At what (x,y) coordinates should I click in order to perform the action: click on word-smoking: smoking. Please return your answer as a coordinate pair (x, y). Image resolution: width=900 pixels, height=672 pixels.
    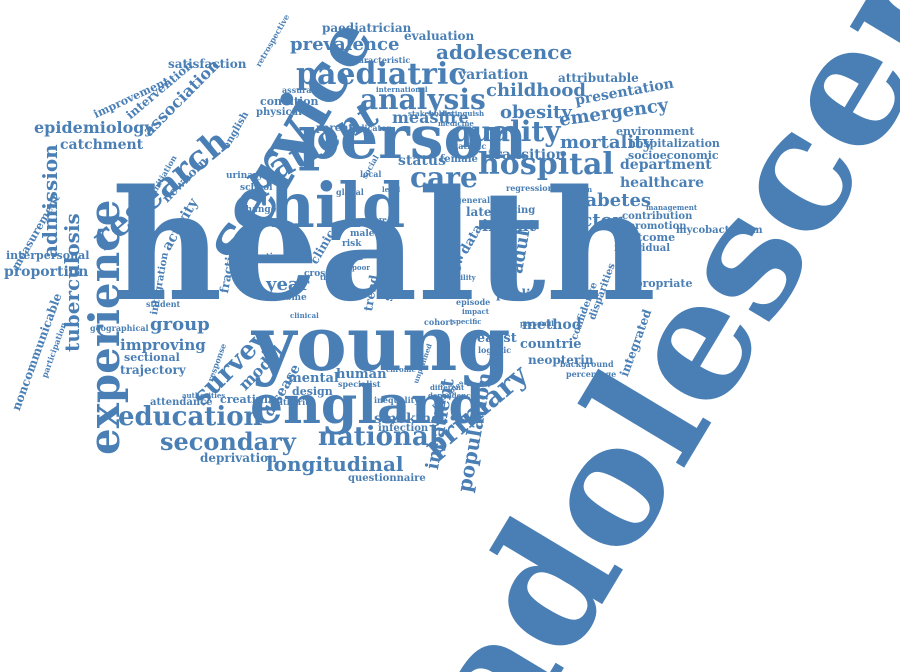
    Looking at the image, I should click on (408, 419).